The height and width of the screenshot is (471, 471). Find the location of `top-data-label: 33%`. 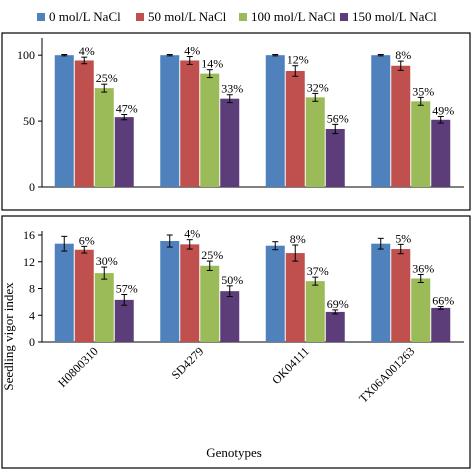

top-data-label: 33% is located at coordinates (232, 89).